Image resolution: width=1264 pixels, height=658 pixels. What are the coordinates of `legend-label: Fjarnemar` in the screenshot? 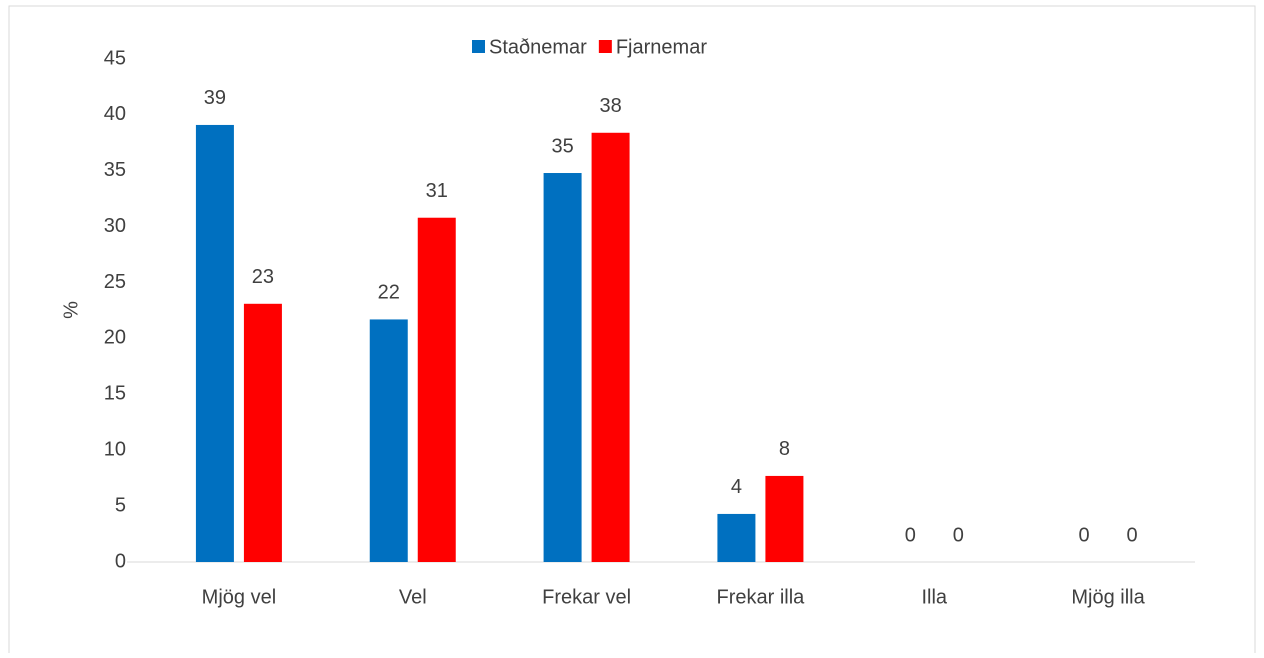 It's located at (661, 47).